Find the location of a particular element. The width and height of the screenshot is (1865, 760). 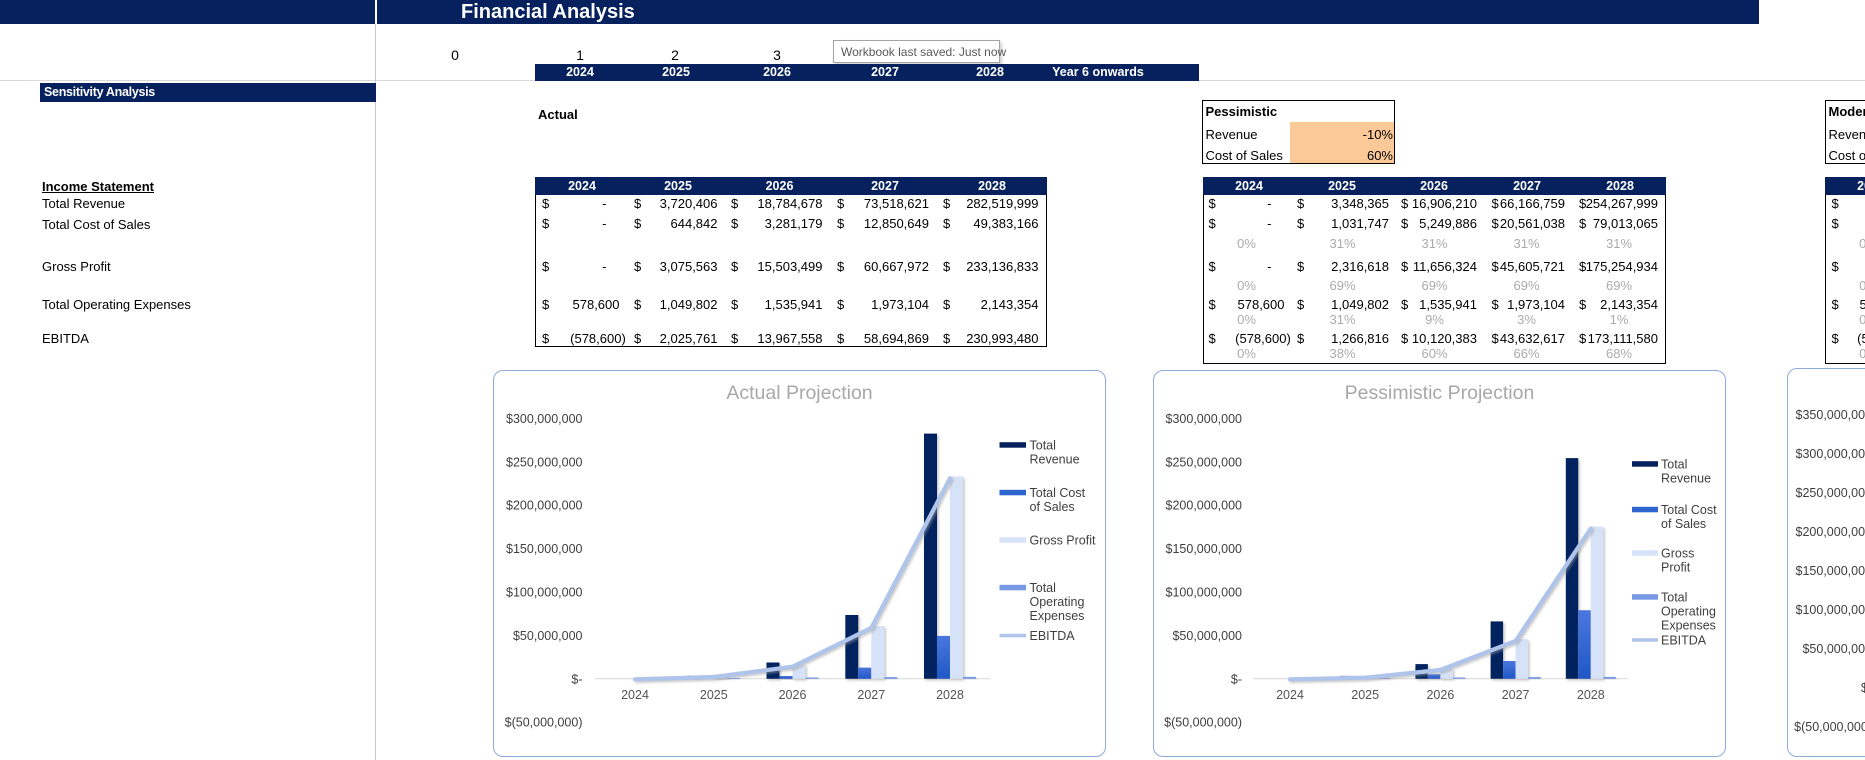

svg-text: Actual Projection is located at coordinates (799, 393).